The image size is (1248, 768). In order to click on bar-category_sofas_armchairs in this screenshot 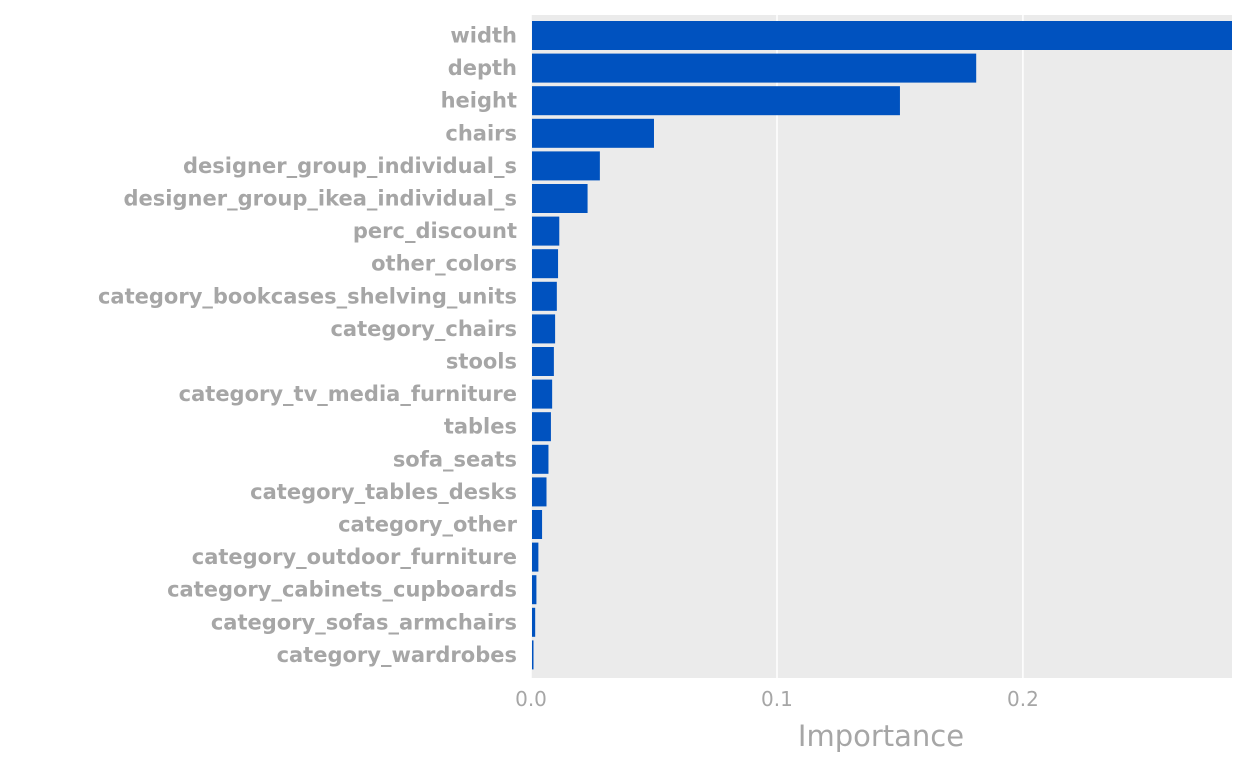, I will do `click(534, 622)`.